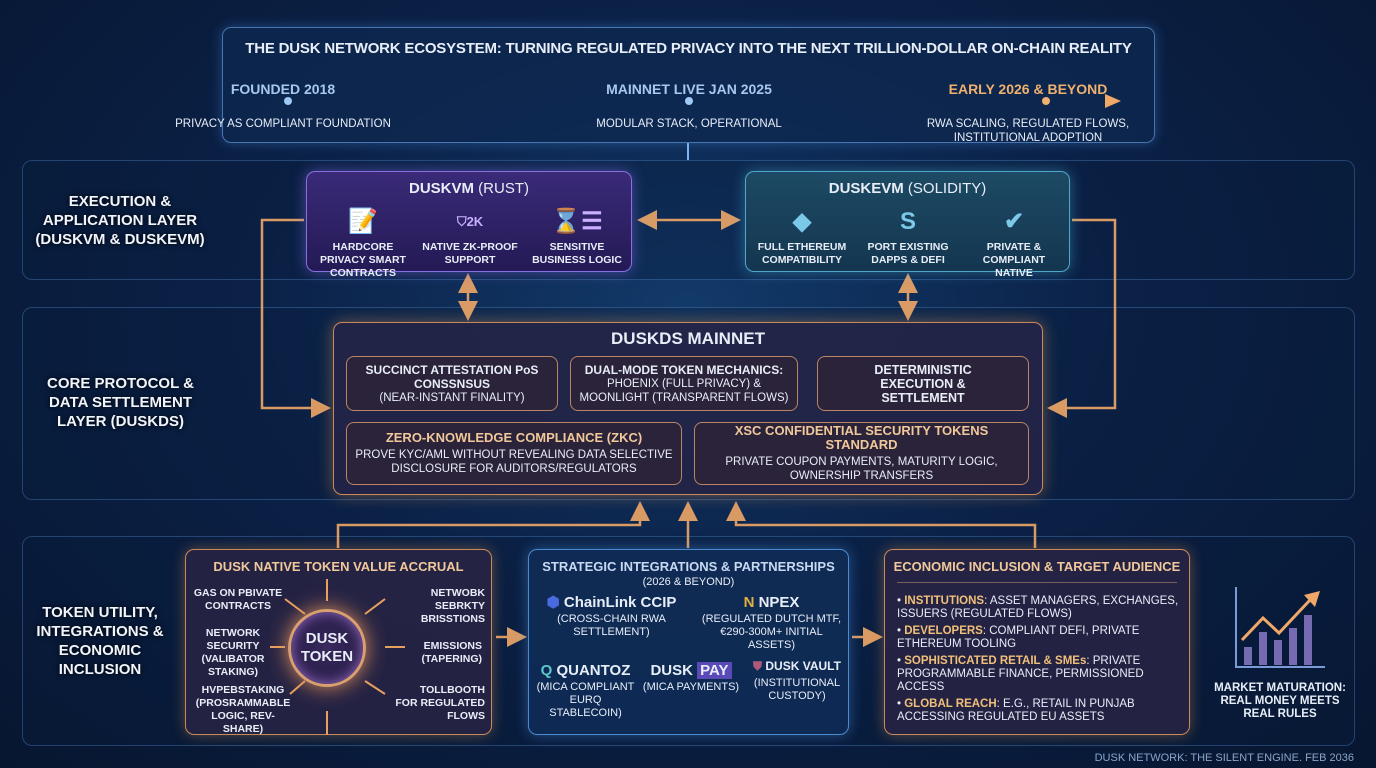 The width and height of the screenshot is (1376, 768). I want to click on token-inflow-arrows, so click(337, 657).